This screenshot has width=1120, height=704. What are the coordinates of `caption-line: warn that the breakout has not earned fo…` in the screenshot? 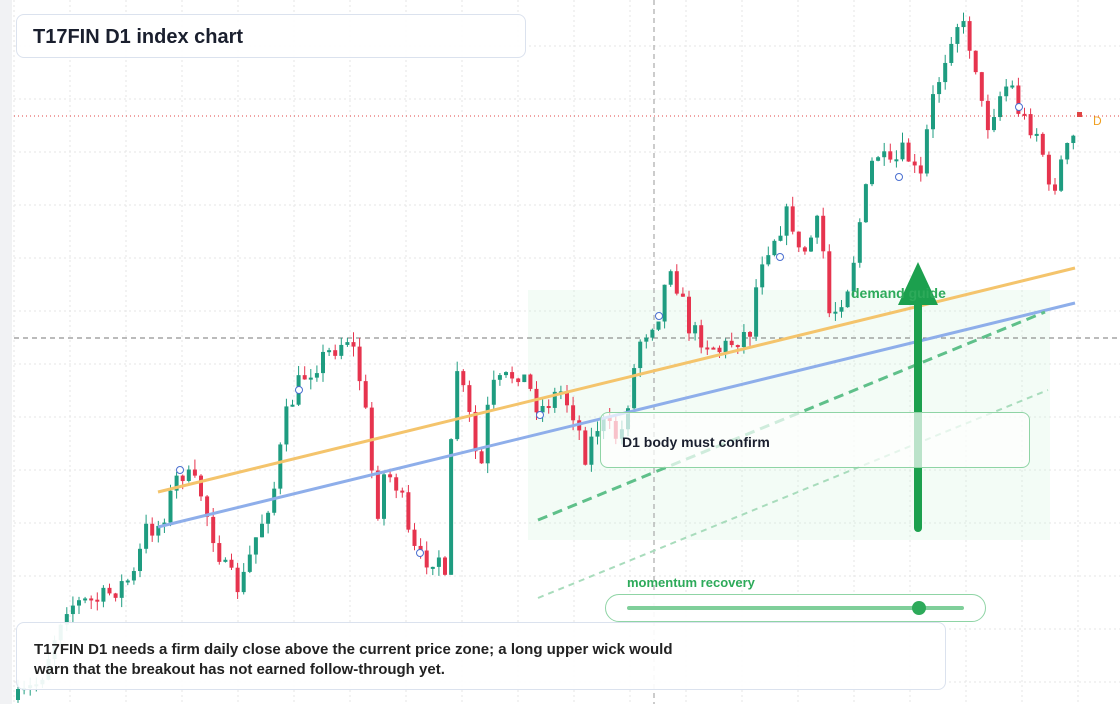 It's located at (239, 669).